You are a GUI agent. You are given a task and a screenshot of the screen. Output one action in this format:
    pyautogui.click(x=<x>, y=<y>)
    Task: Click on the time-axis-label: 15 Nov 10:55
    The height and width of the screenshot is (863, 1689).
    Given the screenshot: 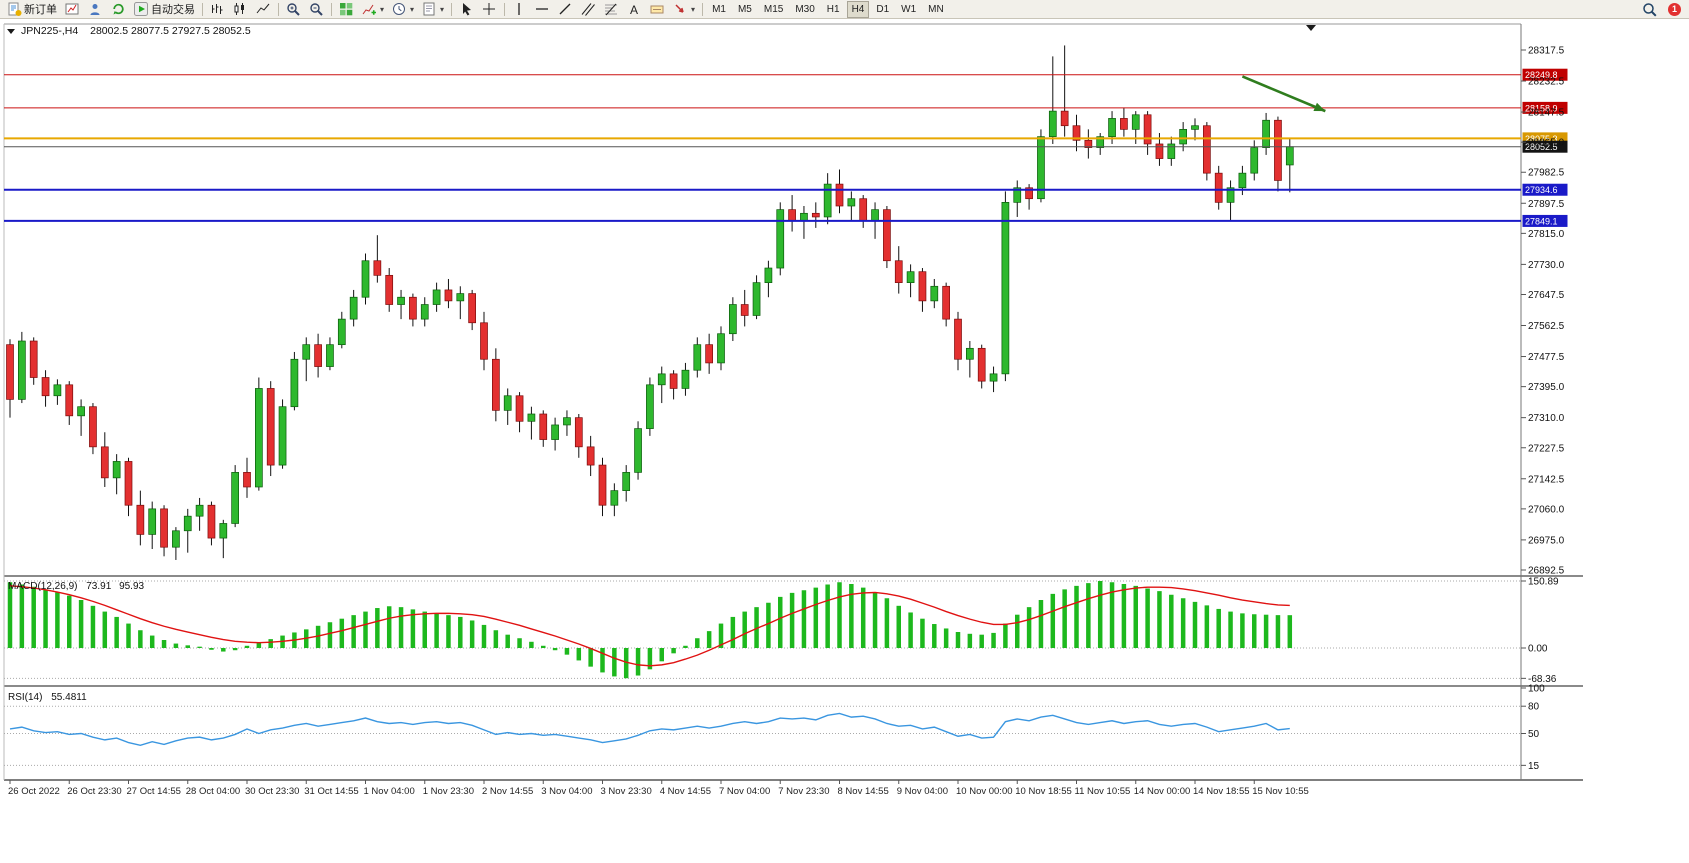 What is the action you would take?
    pyautogui.click(x=1280, y=791)
    